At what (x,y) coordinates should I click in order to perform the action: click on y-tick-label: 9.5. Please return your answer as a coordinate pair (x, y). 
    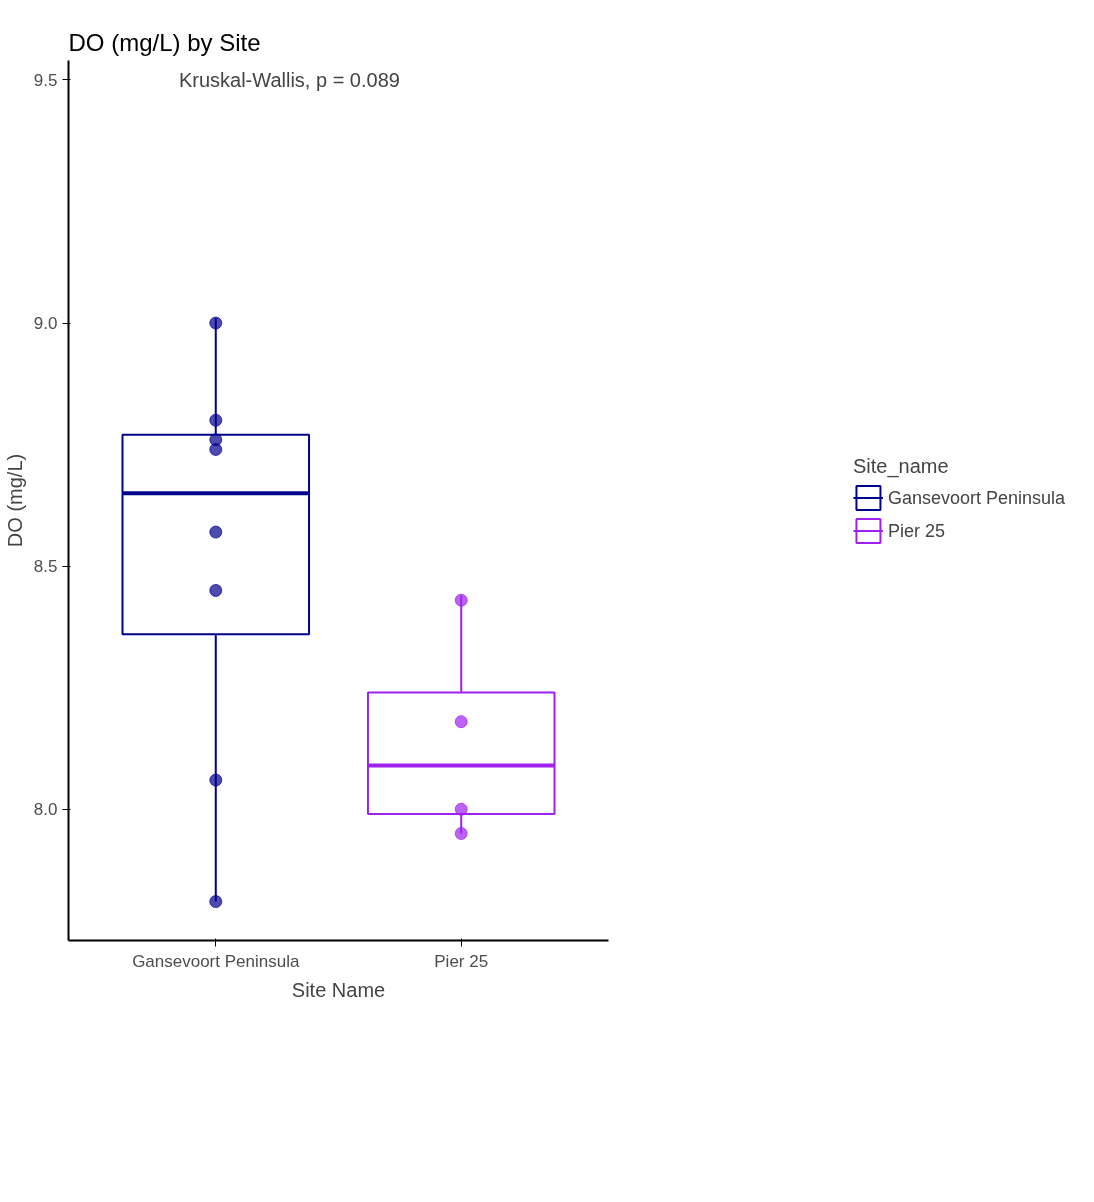
    Looking at the image, I should click on (45, 80).